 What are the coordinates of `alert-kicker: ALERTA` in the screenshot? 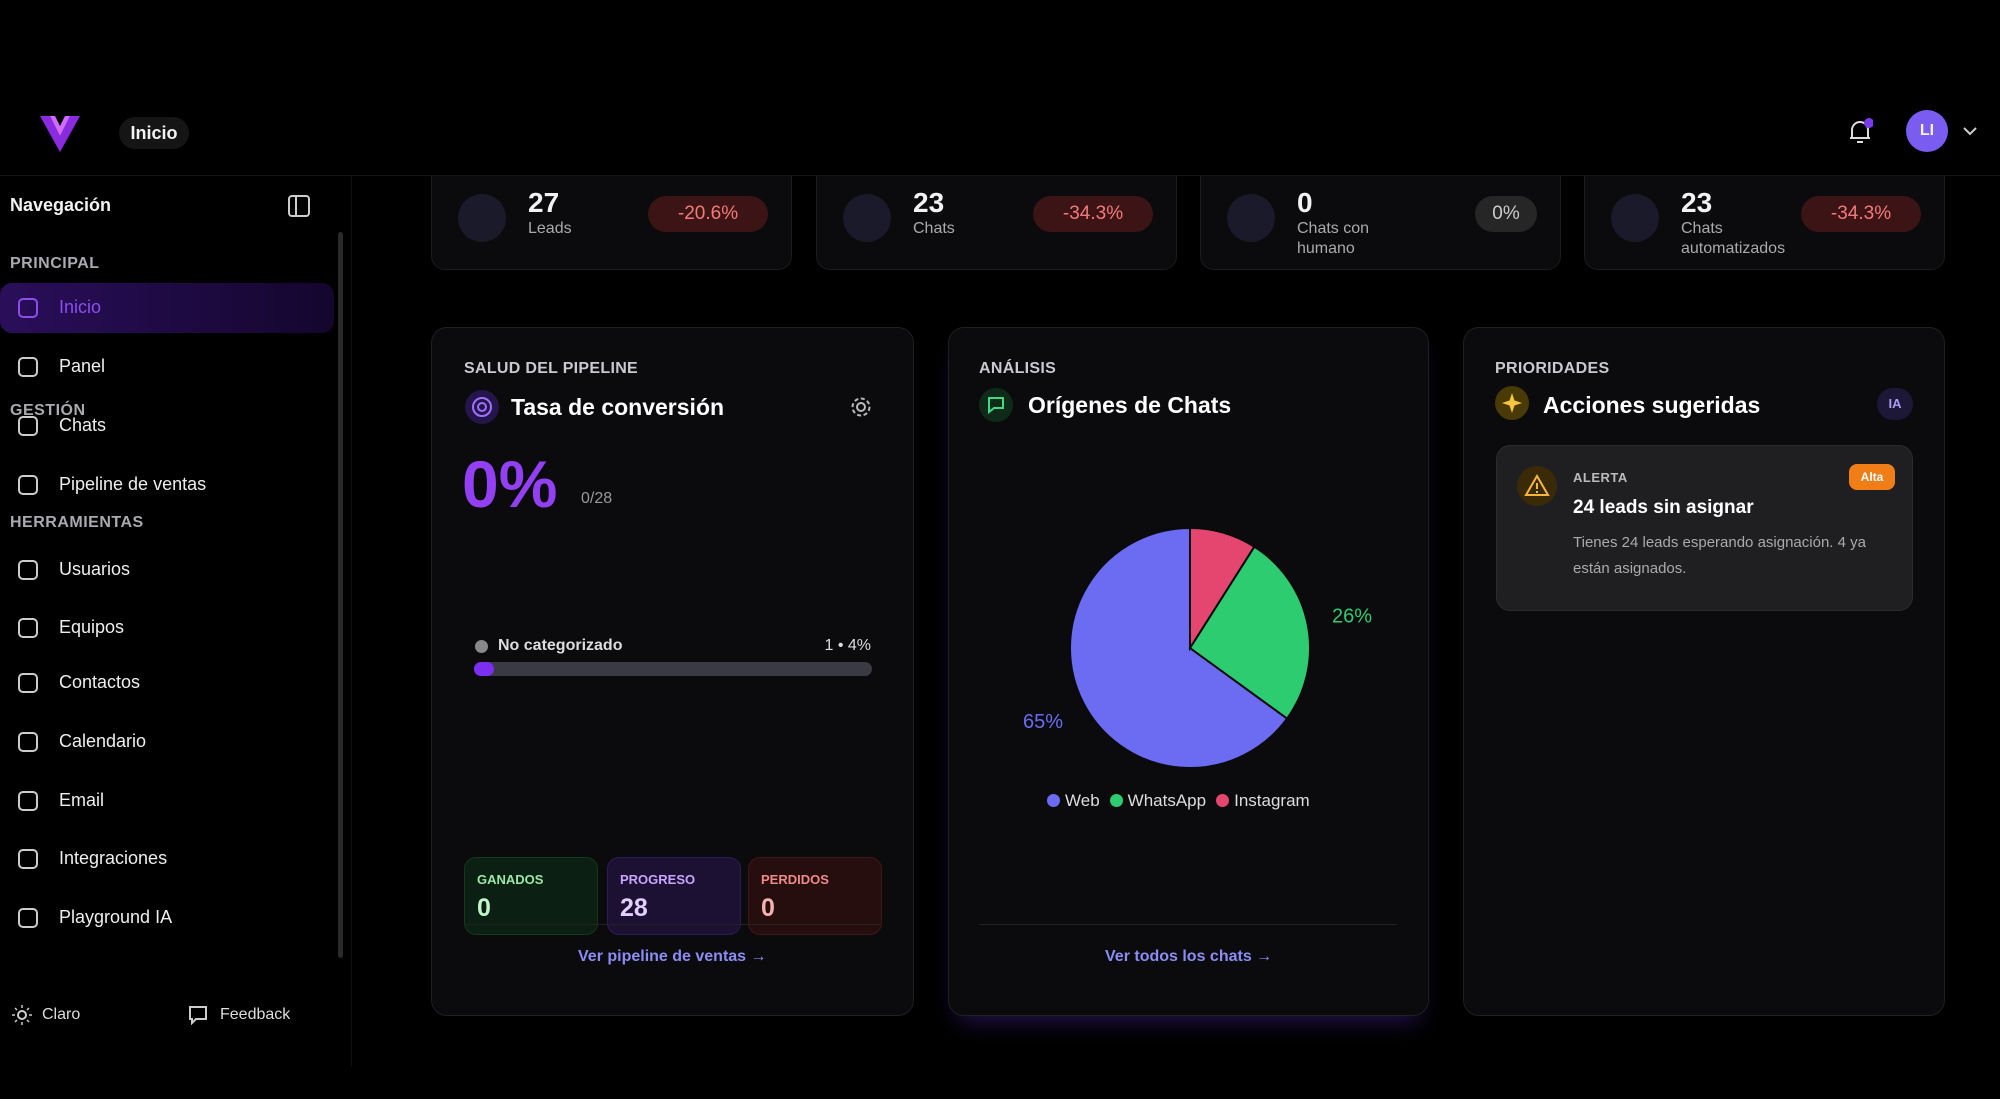 It's located at (1600, 477).